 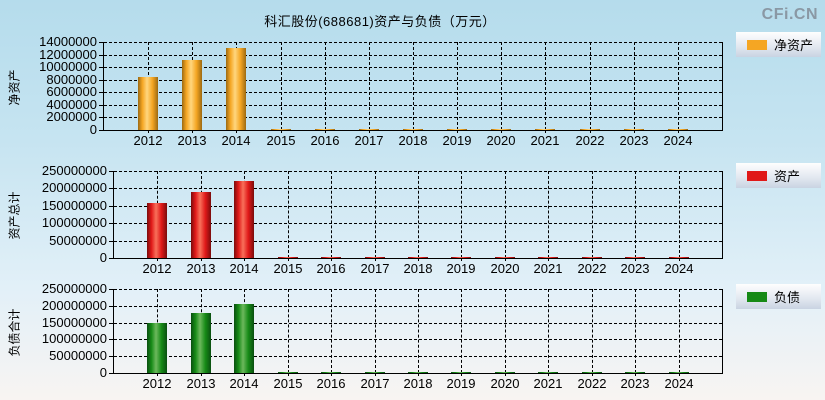 I want to click on bar-2013, so click(x=201, y=343).